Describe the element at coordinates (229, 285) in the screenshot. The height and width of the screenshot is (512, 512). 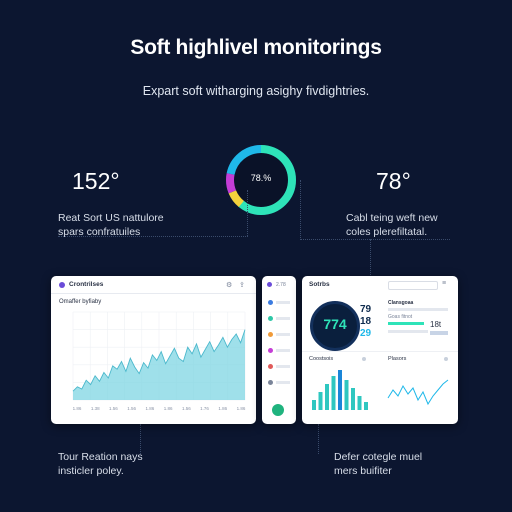
I see `settings-icon: ⚙` at that location.